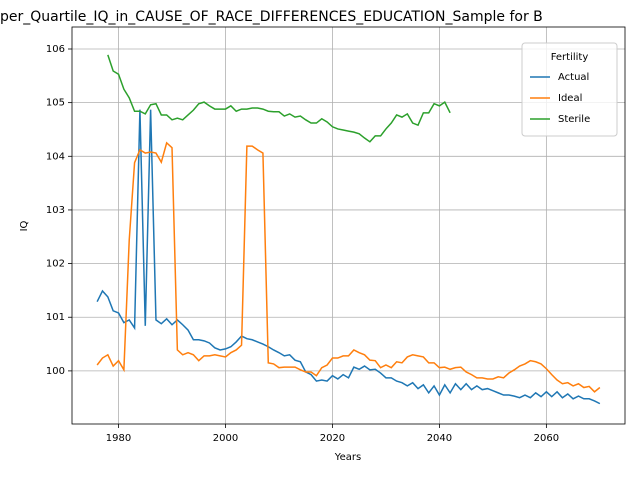 The image size is (640, 484). I want to click on y-axis-label: IQ, so click(24, 225).